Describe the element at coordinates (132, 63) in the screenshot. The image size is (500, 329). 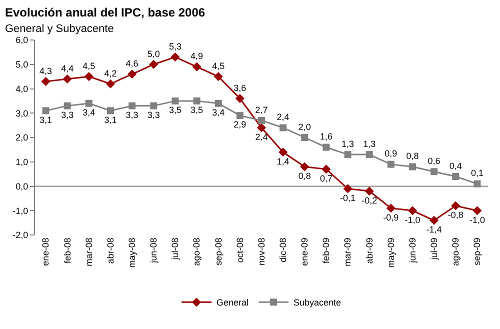
I see `data-label: 4,6` at that location.